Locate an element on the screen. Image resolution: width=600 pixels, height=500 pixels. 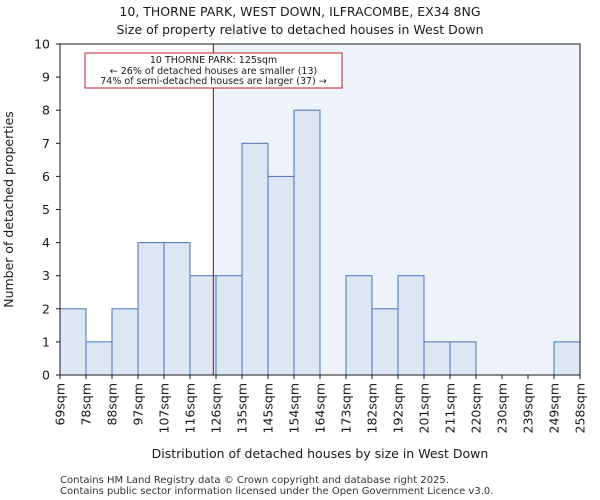
bar-182sqm is located at coordinates (385, 342).